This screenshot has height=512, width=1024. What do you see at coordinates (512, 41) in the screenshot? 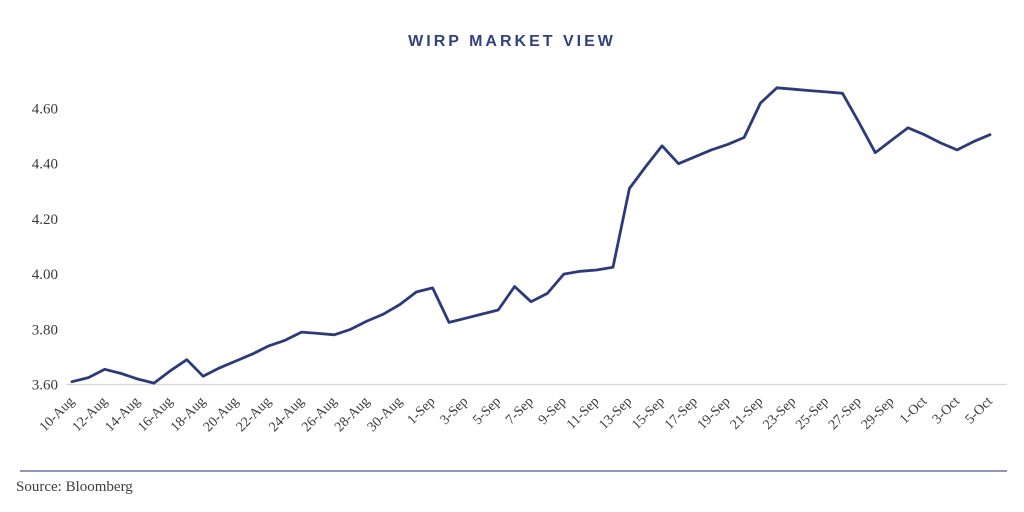
I see `chart-title: WIRP MARKET VIEW` at bounding box center [512, 41].